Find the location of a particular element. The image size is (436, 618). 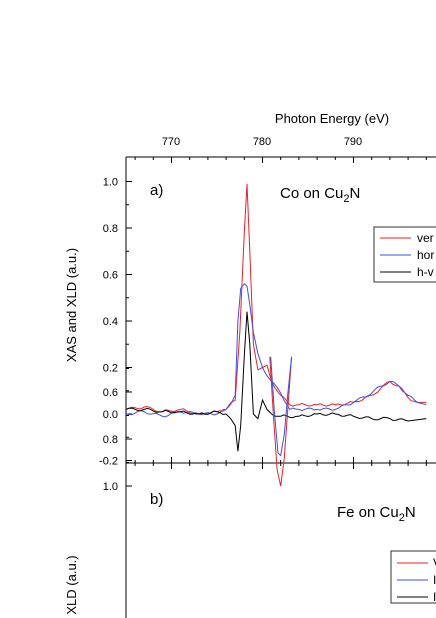

legend-a: ver hor h-v is located at coordinates (404, 254).